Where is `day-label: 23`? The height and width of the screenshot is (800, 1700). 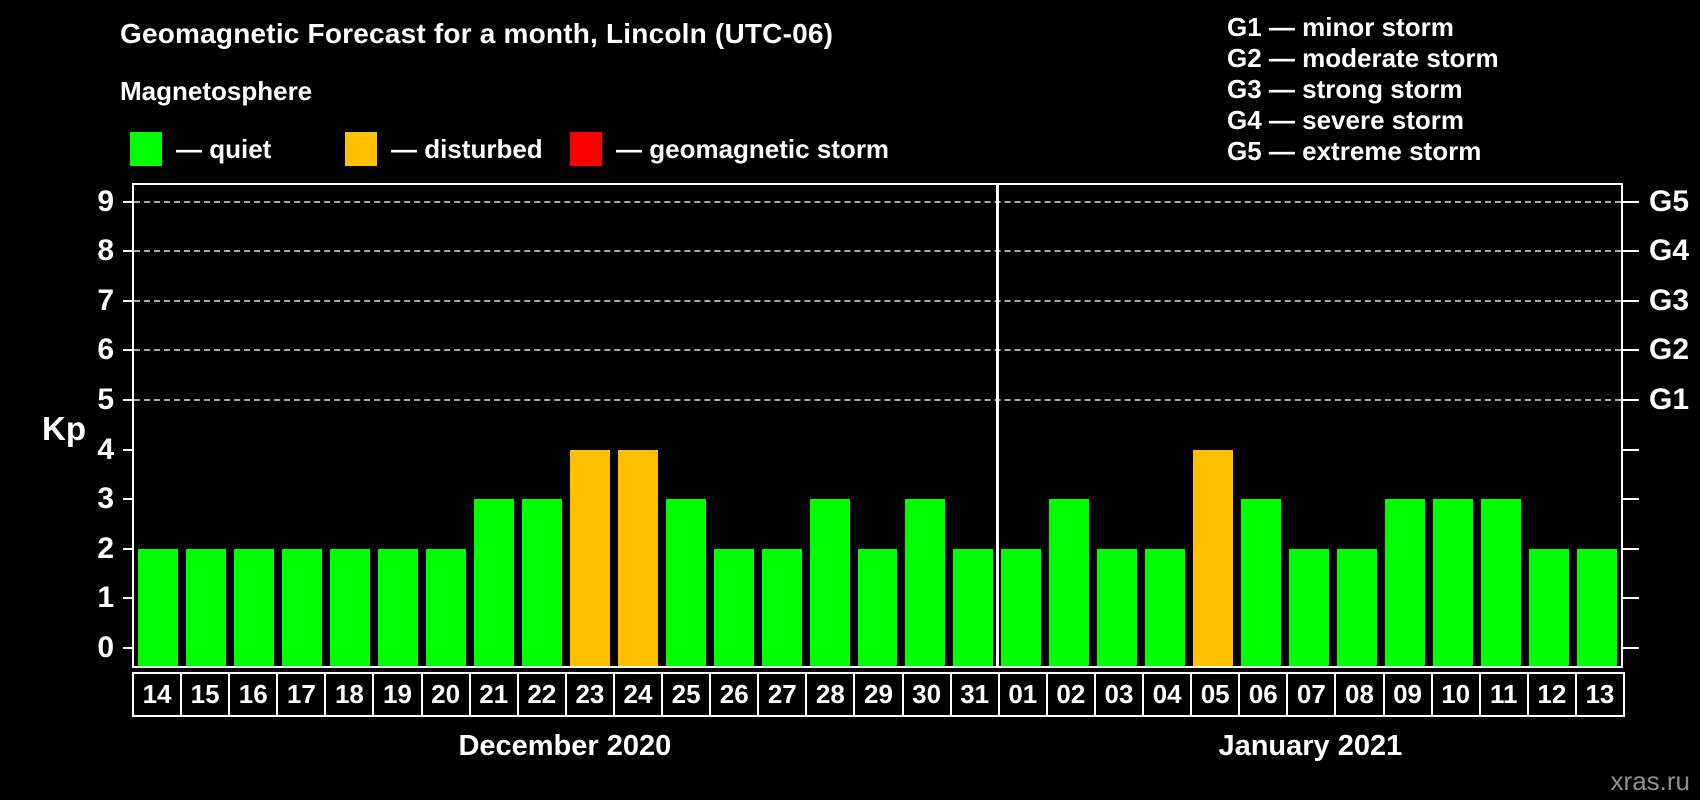 day-label: 23 is located at coordinates (589, 694).